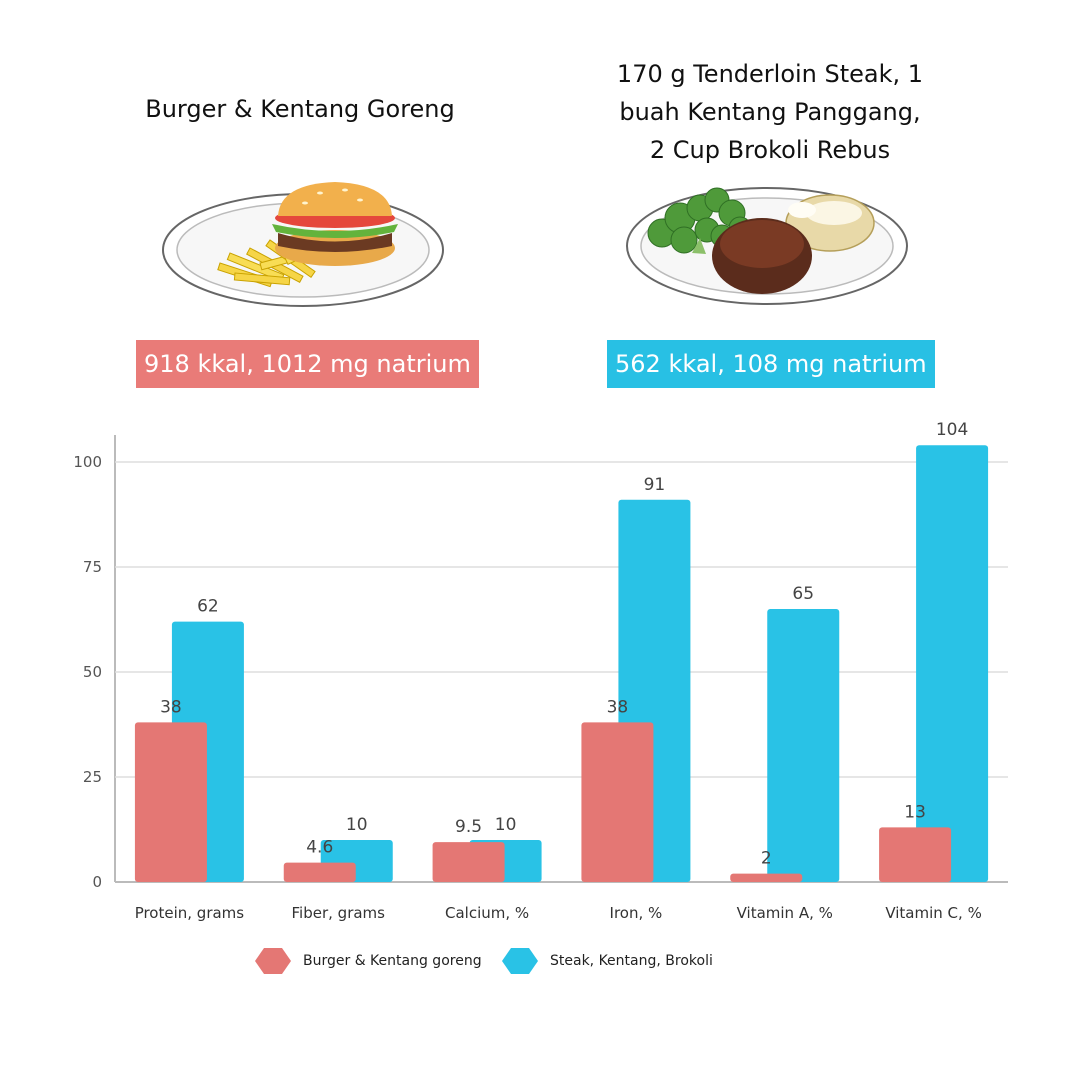 Image resolution: width=1080 pixels, height=1080 pixels. I want to click on meal-right-title-line: 2 Cup Brokoli Rebus, so click(770, 150).